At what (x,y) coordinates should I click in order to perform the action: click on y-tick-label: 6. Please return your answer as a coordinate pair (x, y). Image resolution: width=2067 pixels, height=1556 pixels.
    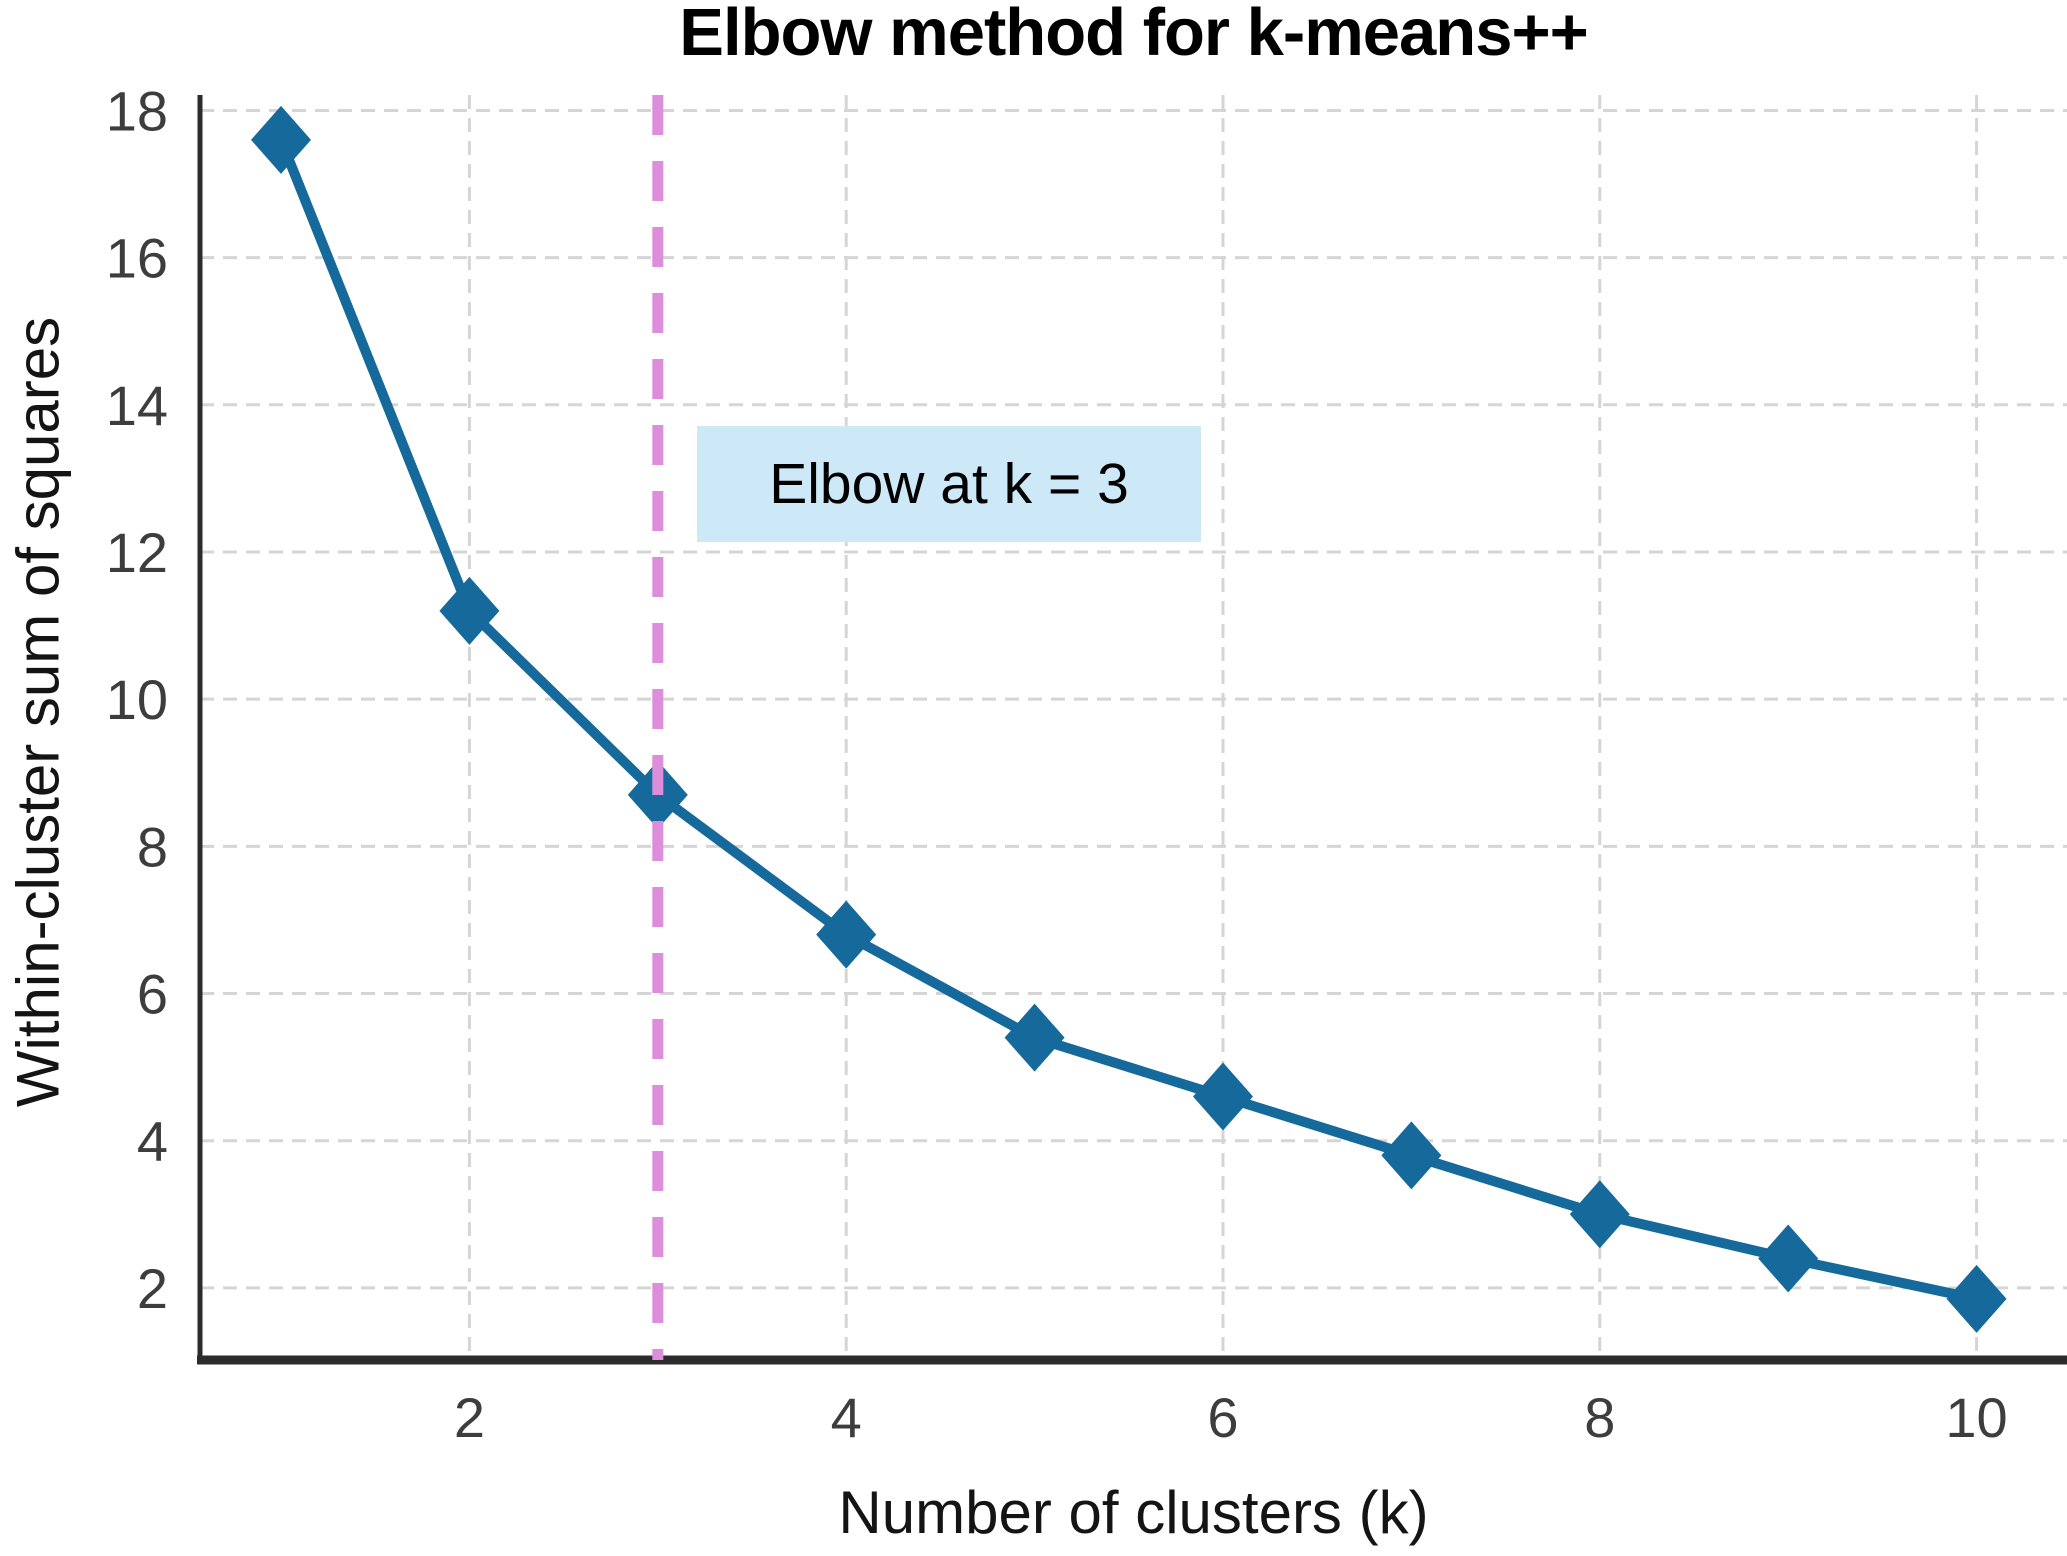
    Looking at the image, I should click on (152, 994).